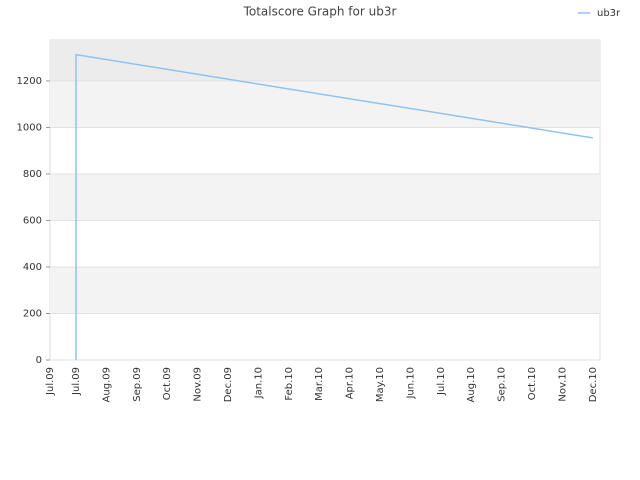 The image size is (640, 480). What do you see at coordinates (289, 384) in the screenshot?
I see `x-tick-label: Feb.10` at bounding box center [289, 384].